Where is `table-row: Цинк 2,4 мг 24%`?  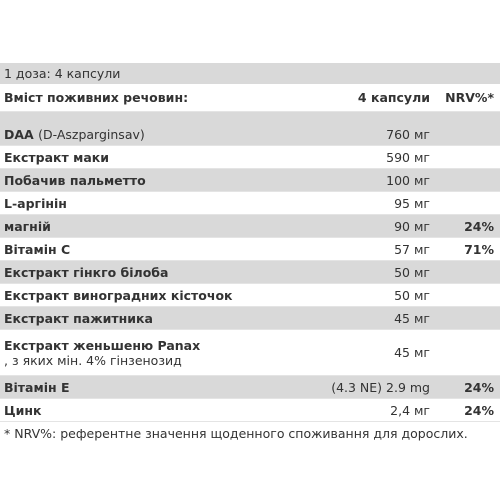 table-row: Цинк 2,4 мг 24% is located at coordinates (250, 410).